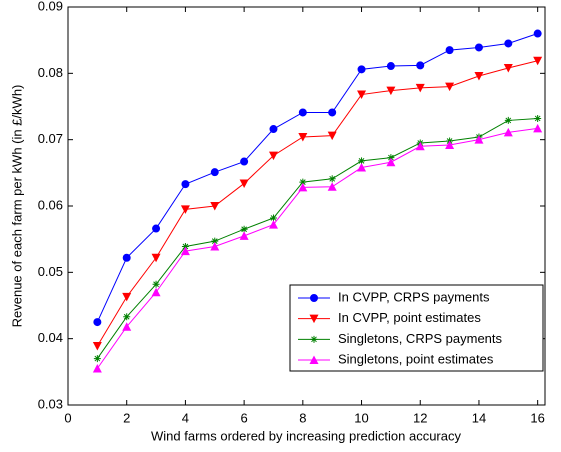 This screenshot has width=561, height=452. I want to click on x-tick-label: 14, so click(479, 417).